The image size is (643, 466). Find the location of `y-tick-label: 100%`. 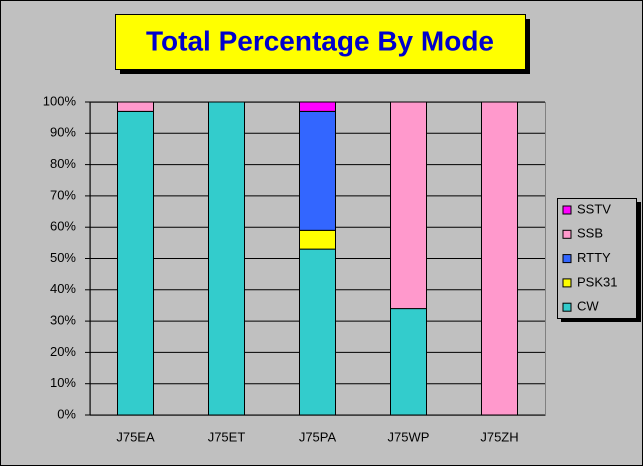

y-tick-label: 100% is located at coordinates (60, 100).